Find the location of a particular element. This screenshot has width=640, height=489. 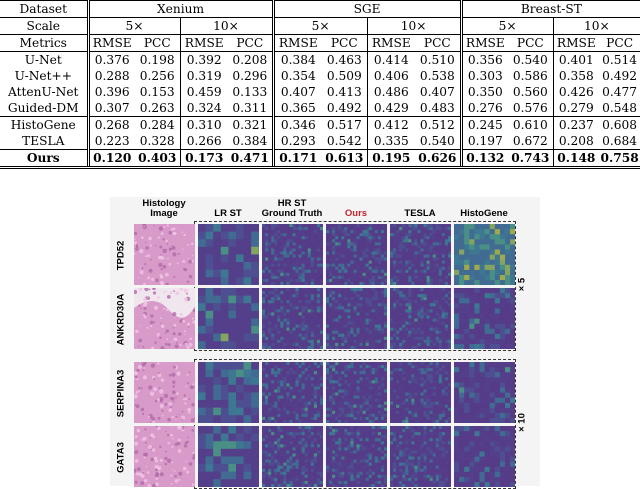

table-cell: 0.512 is located at coordinates (438, 125).